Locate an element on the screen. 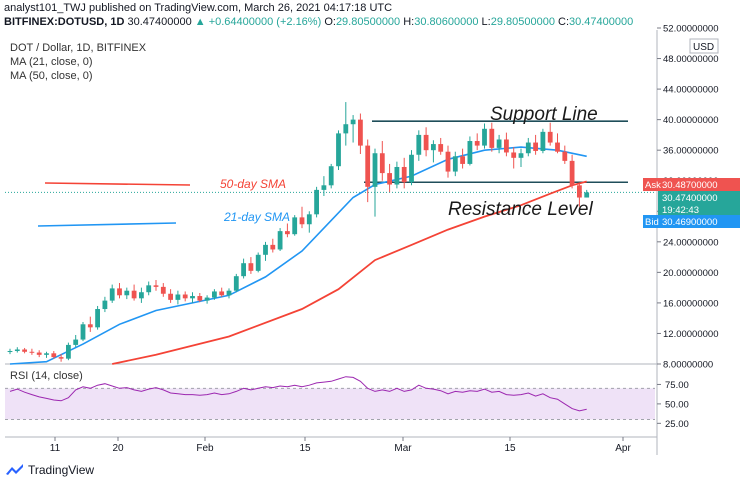 This screenshot has width=740, height=486. price-tick-label: 40.00000000 is located at coordinates (690, 120).